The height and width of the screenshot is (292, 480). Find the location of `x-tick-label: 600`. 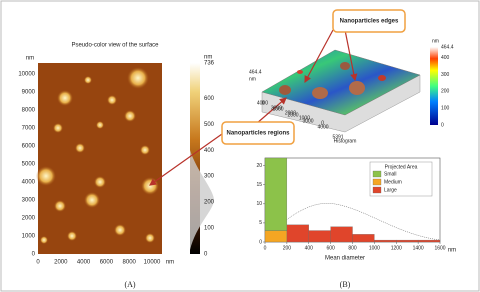

x-tick-label: 600 is located at coordinates (330, 248).